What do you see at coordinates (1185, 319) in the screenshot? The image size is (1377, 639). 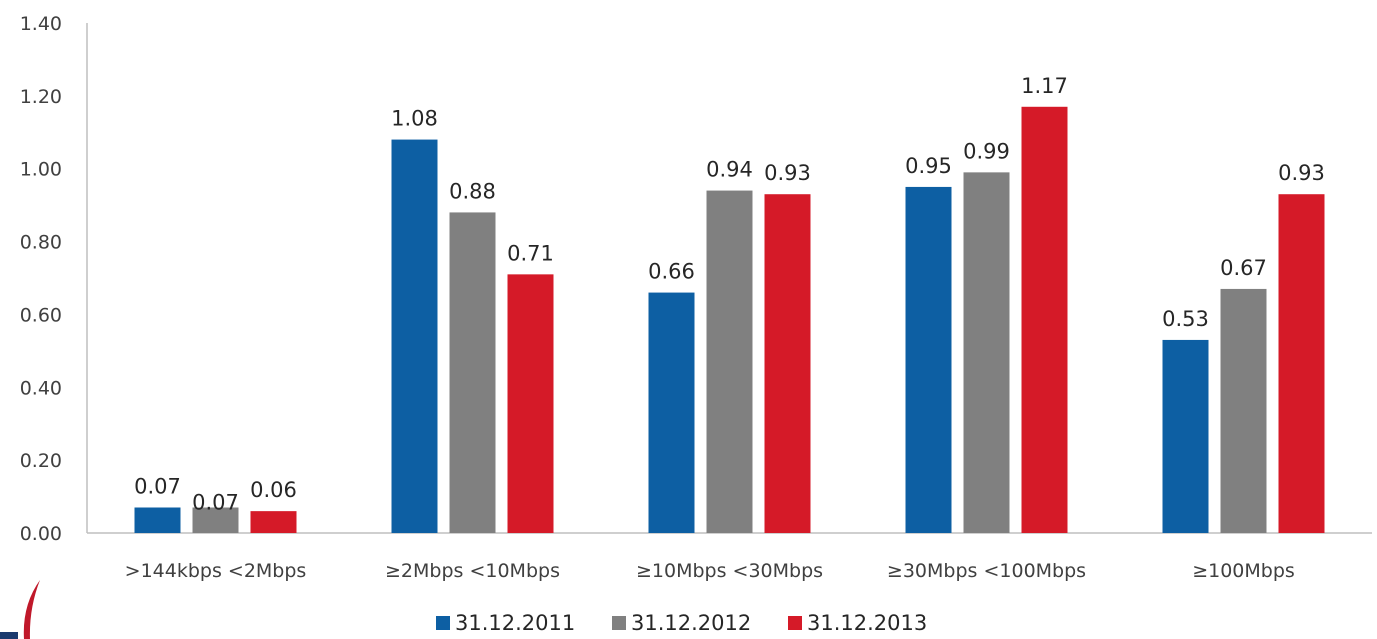 I see `data-label: 0.53` at bounding box center [1185, 319].